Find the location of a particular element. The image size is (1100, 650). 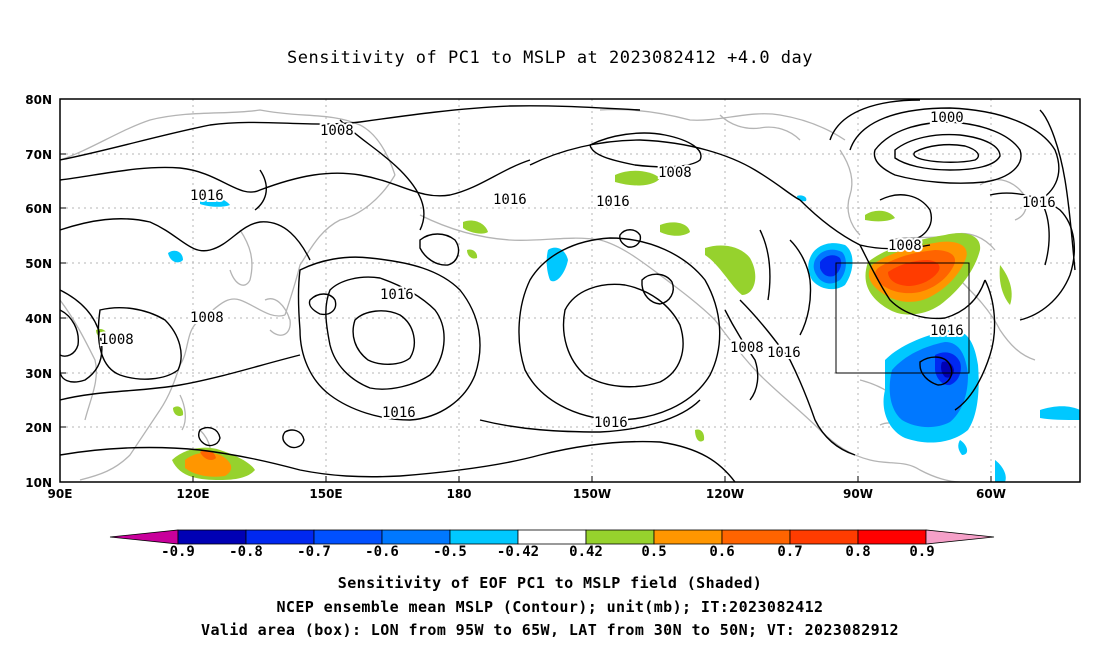

lat-label: 10N is located at coordinates (38, 483).